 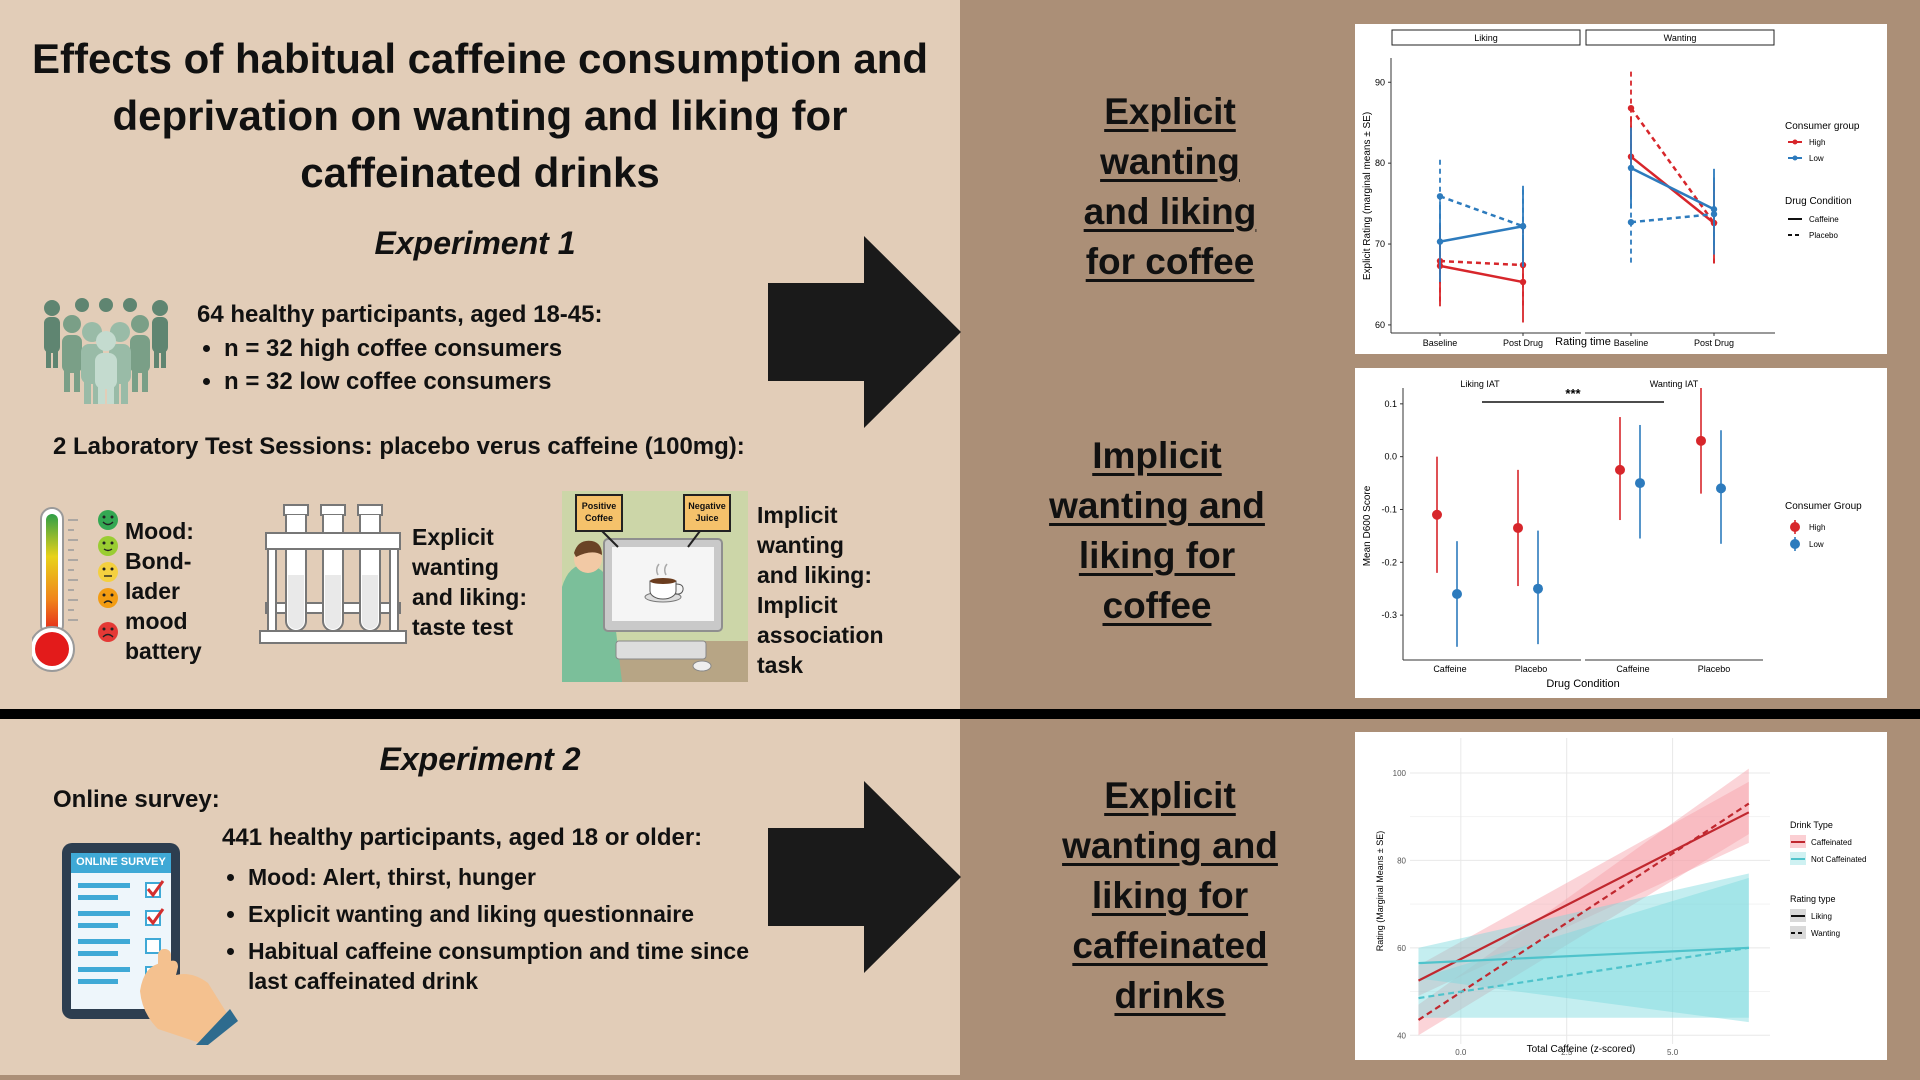 What do you see at coordinates (121, 862) in the screenshot?
I see `survey-header: ONLINE SURVEY` at bounding box center [121, 862].